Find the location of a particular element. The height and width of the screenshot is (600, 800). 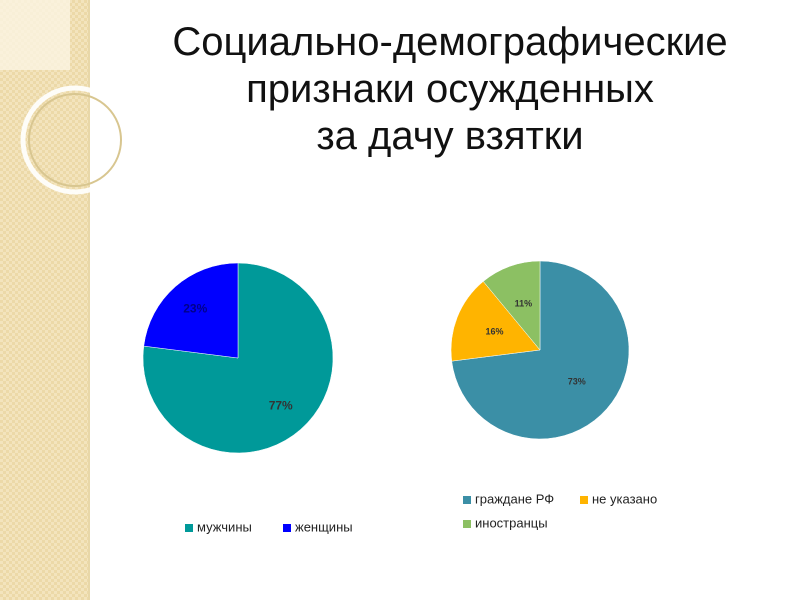

legend-label: граждане РФ is located at coordinates (514, 498).